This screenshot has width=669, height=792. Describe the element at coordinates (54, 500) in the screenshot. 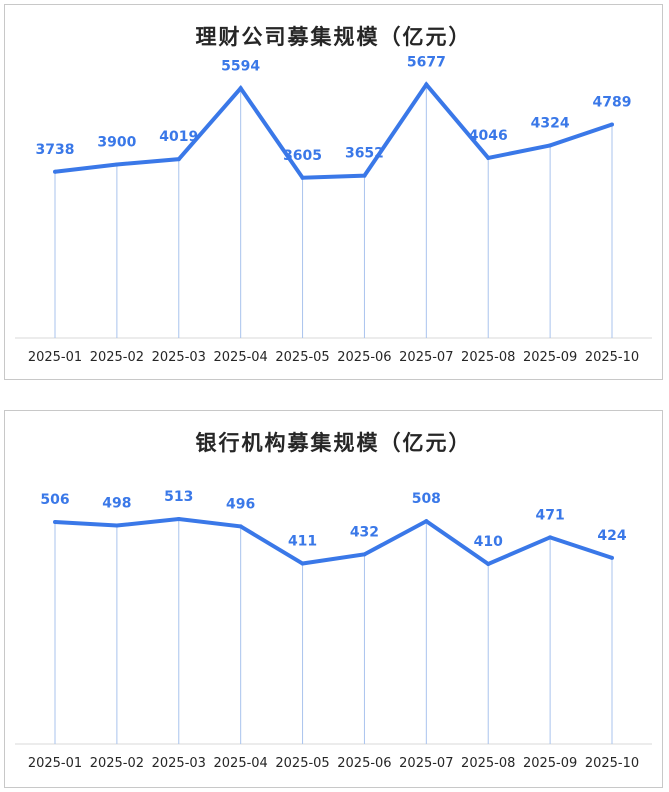

I see `data-label: 506` at that location.